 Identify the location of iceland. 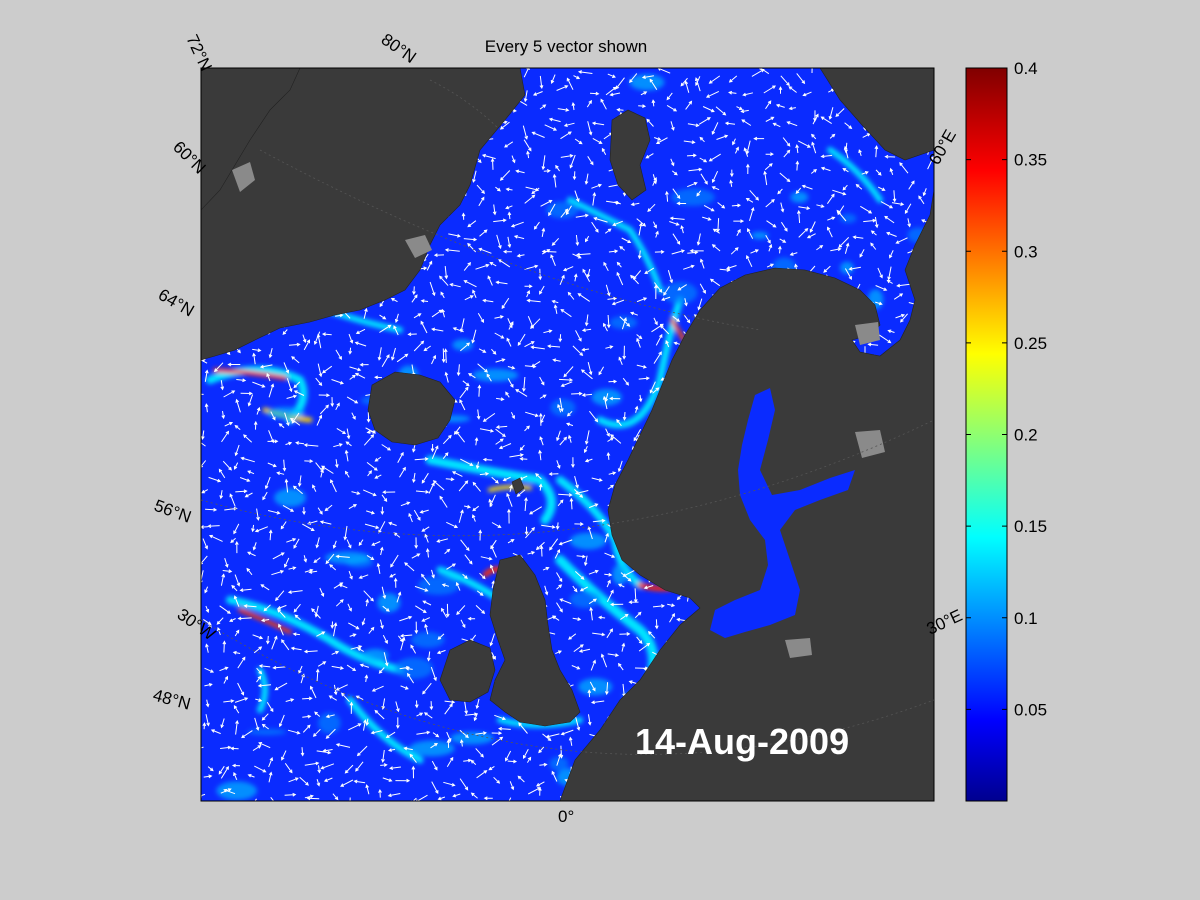
(411, 408).